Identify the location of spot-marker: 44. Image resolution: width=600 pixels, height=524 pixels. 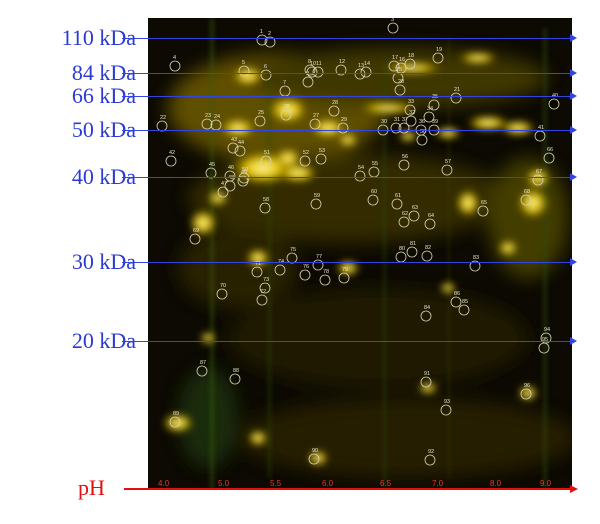
(240, 148).